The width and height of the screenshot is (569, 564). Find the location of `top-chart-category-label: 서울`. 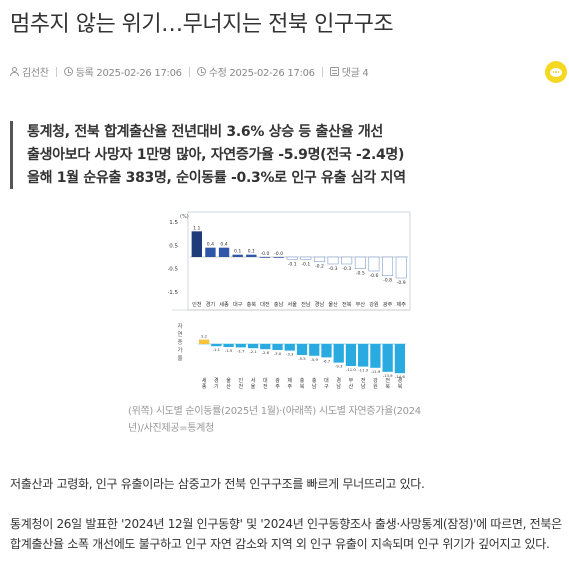

top-chart-category-label: 서울 is located at coordinates (292, 304).